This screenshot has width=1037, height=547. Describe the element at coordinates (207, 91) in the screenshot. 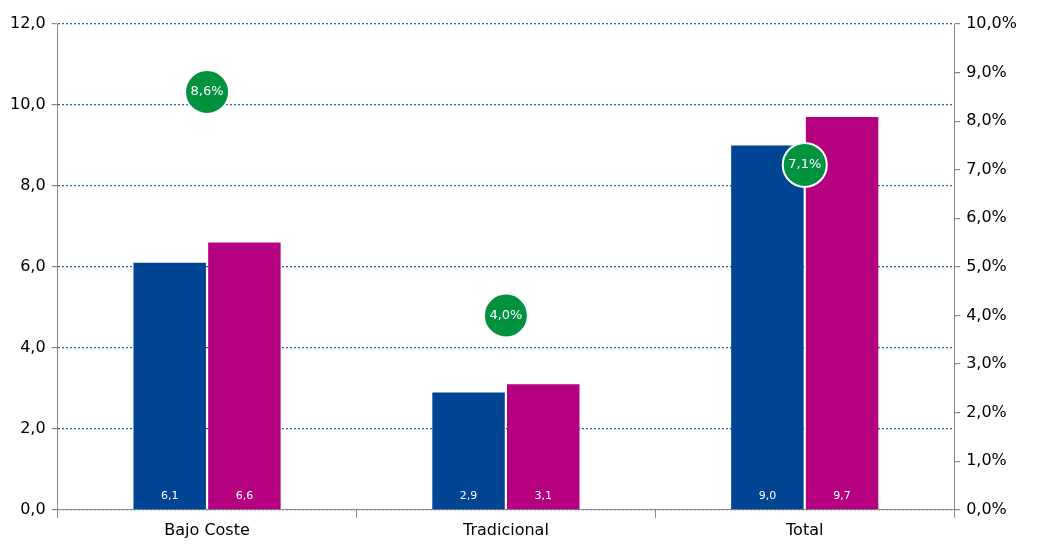

I see `data-label: 8,6%` at that location.